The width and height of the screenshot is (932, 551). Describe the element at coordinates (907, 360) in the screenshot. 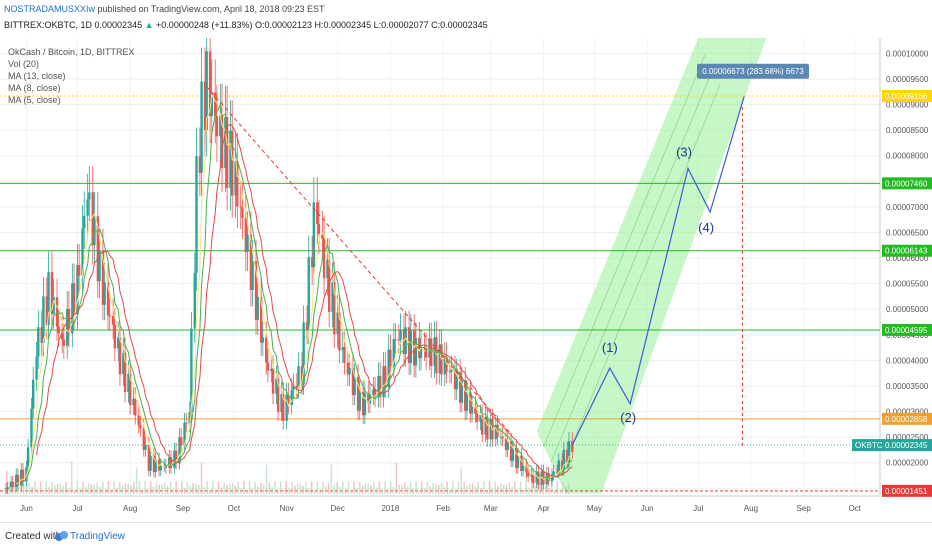

I see `y-tick-label: 0.00004000` at that location.